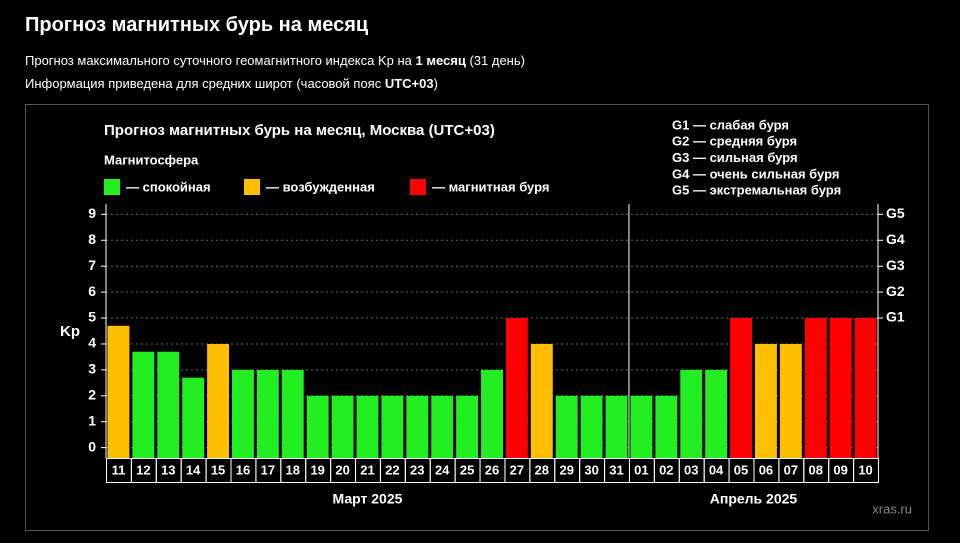  What do you see at coordinates (92, 317) in the screenshot?
I see `y-tick-label: 5` at bounding box center [92, 317].